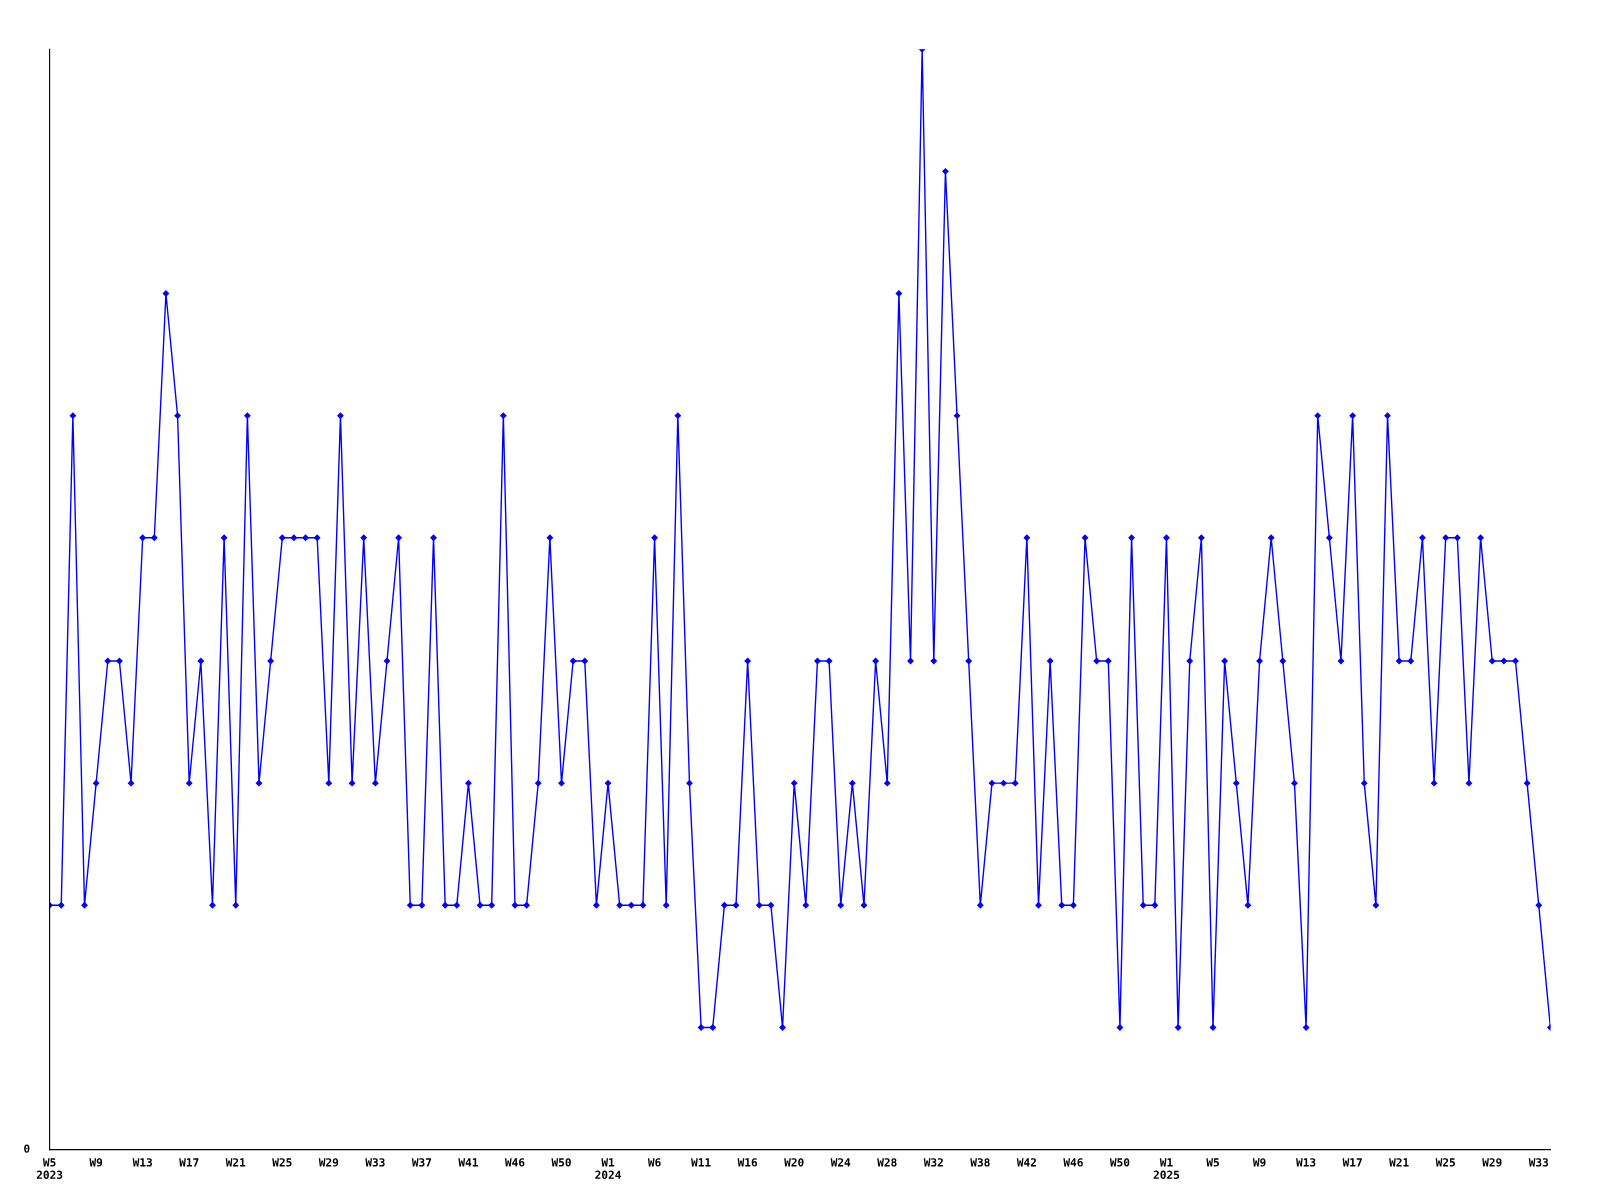  I want to click on x-tick-label: W42, so click(1026, 1162).